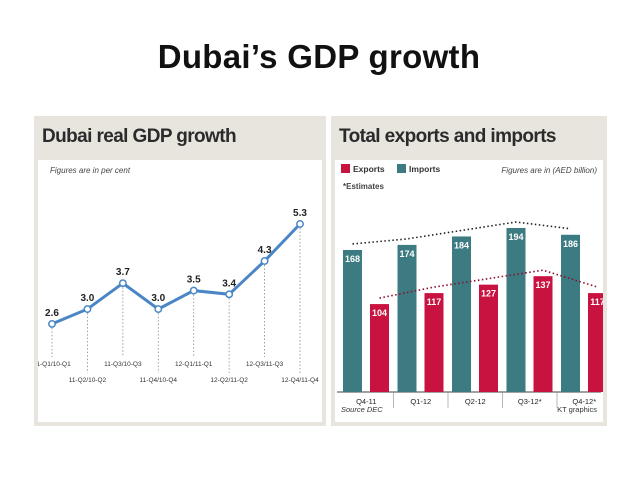  What do you see at coordinates (54, 364) in the screenshot?
I see `gdp-category-label: 11-Q1/10-Q1` at bounding box center [54, 364].